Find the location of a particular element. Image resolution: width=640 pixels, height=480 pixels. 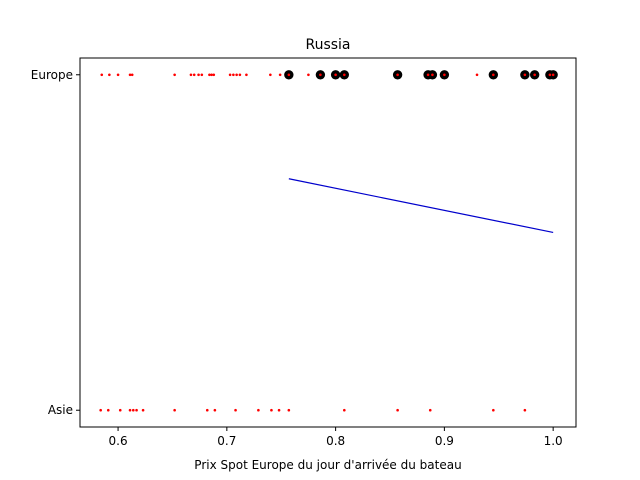

y-tick-label: Europe is located at coordinates (52, 75).